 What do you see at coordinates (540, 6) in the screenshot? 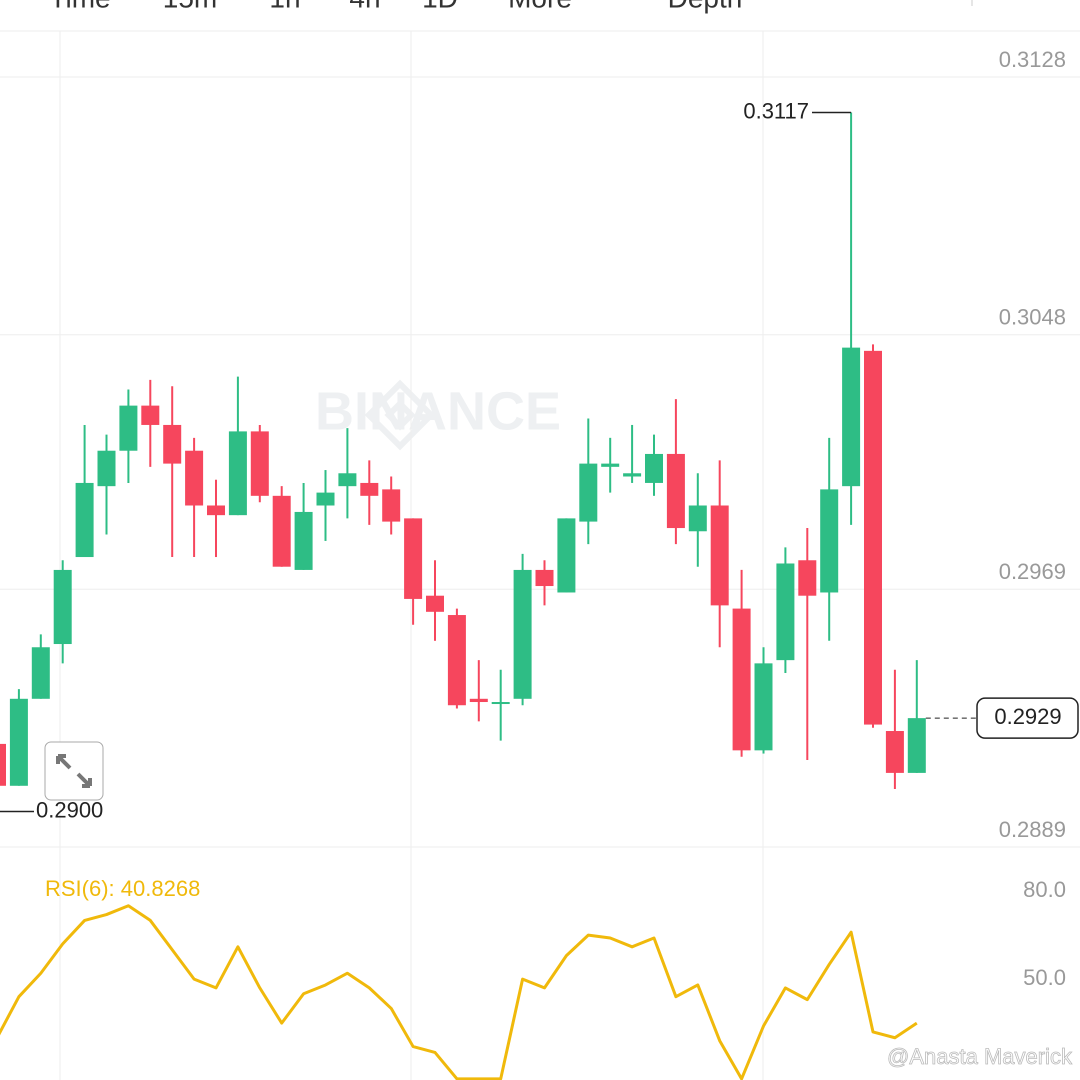
I see `tab: More` at bounding box center [540, 6].